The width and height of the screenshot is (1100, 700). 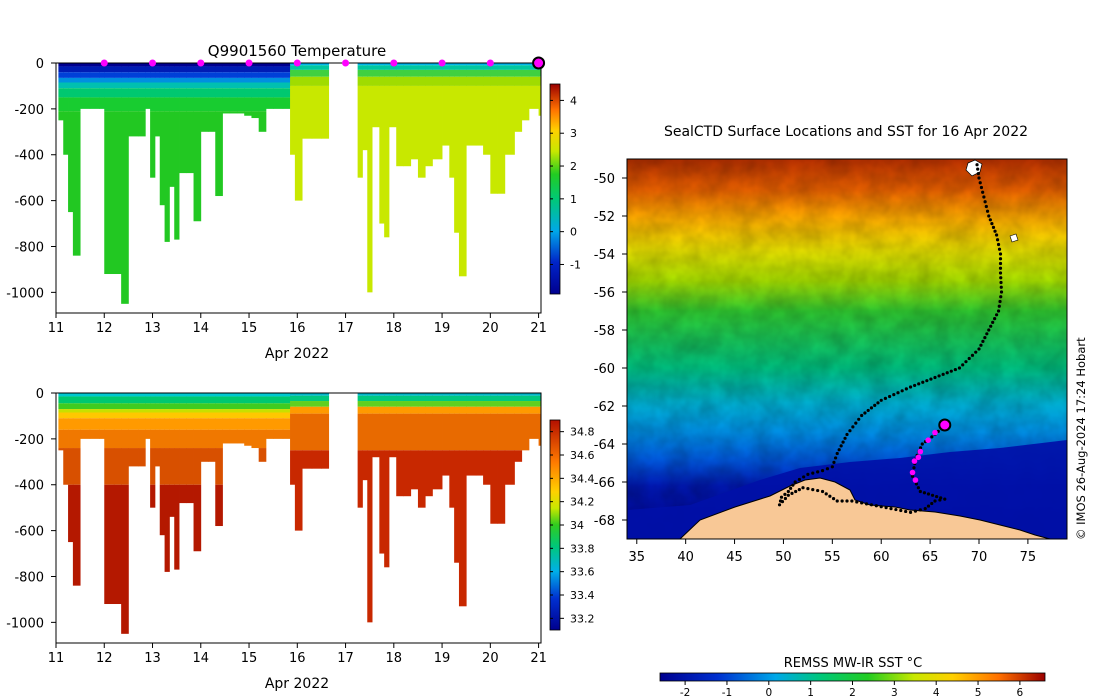 What do you see at coordinates (604, 217) in the screenshot?
I see `map-ytick-label: -52` at bounding box center [604, 217].